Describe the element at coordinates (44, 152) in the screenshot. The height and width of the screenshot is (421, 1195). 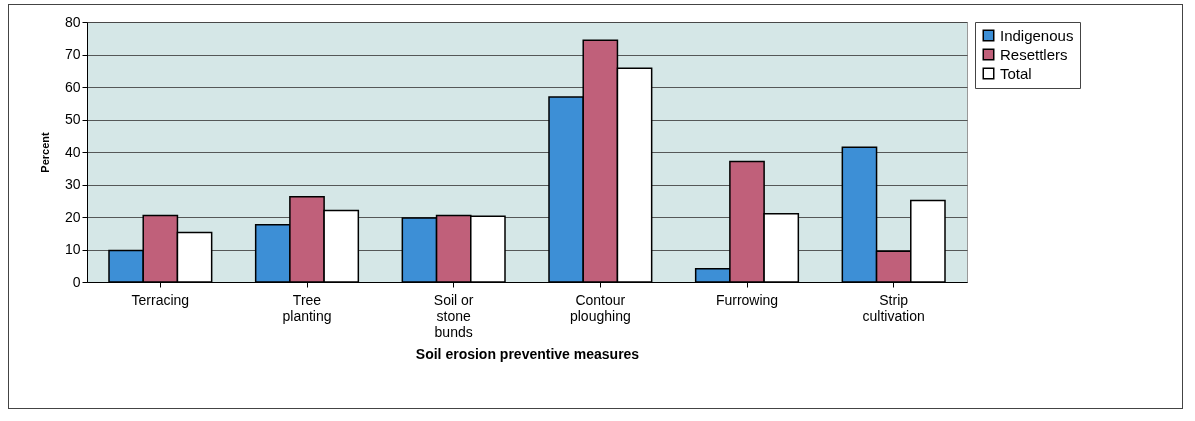
I see `y-axis-title: Percent` at that location.